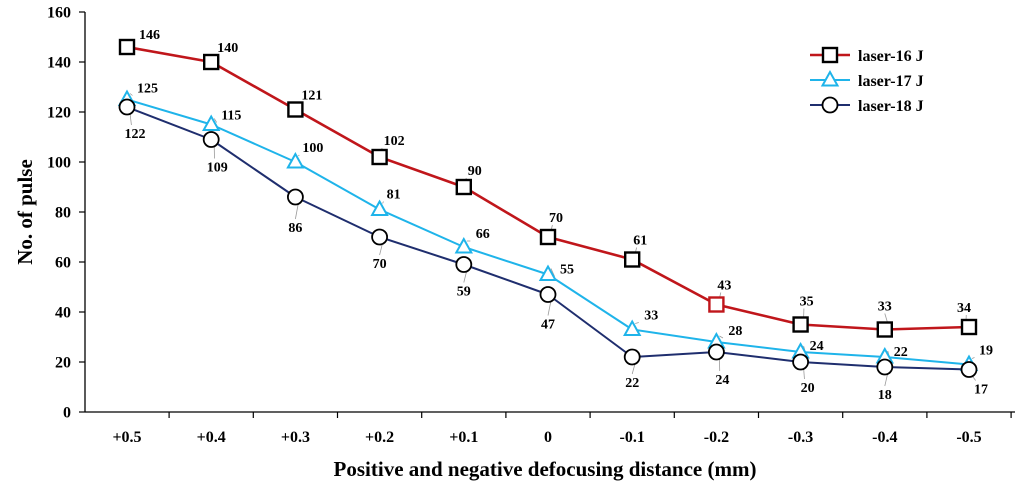 Image resolution: width=1024 pixels, height=492 pixels. Describe the element at coordinates (63, 263) in the screenshot. I see `y-tick-label: 60` at that location.